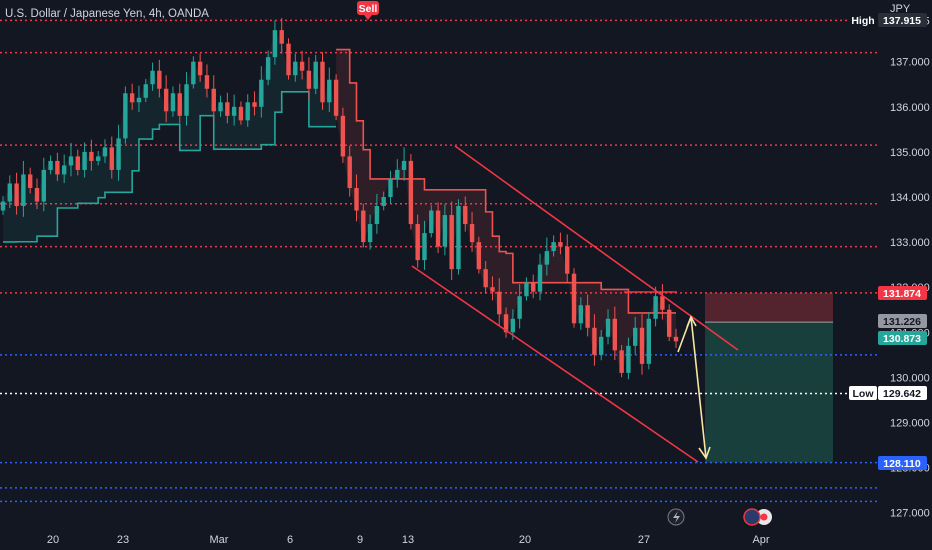  Describe the element at coordinates (704, 453) in the screenshot. I see `arrow-head-icon` at that location.